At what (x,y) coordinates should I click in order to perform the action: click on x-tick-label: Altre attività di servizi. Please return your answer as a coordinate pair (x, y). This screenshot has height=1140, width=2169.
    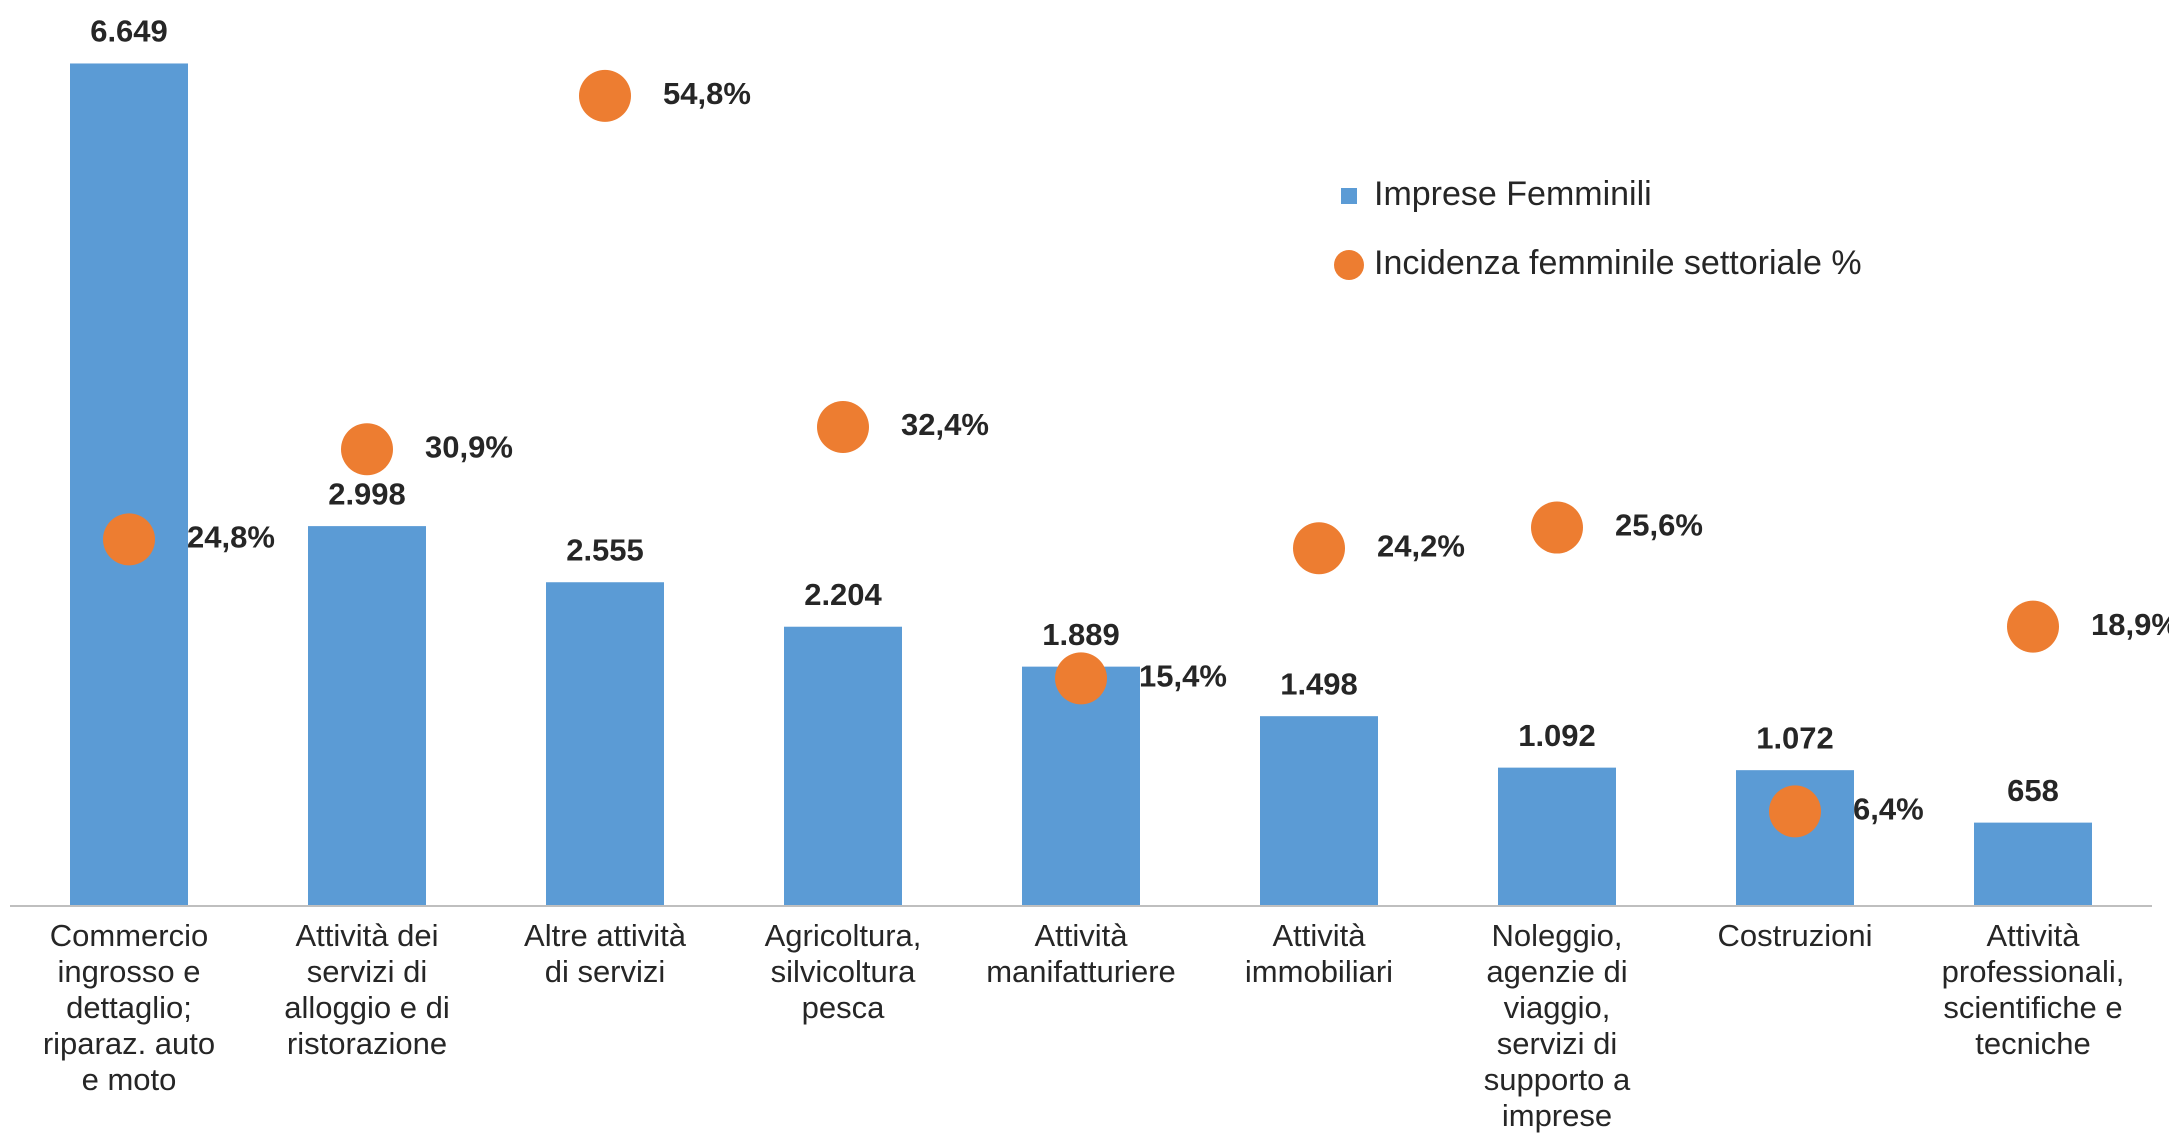
    Looking at the image, I should click on (605, 953).